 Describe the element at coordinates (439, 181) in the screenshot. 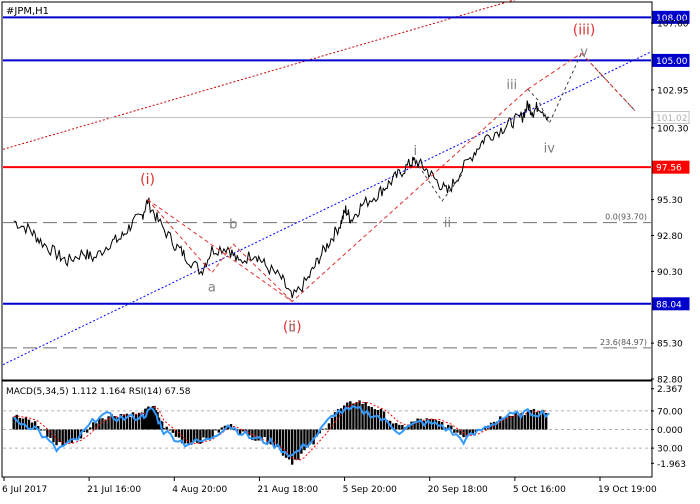

I see `wave-line-grey` at that location.